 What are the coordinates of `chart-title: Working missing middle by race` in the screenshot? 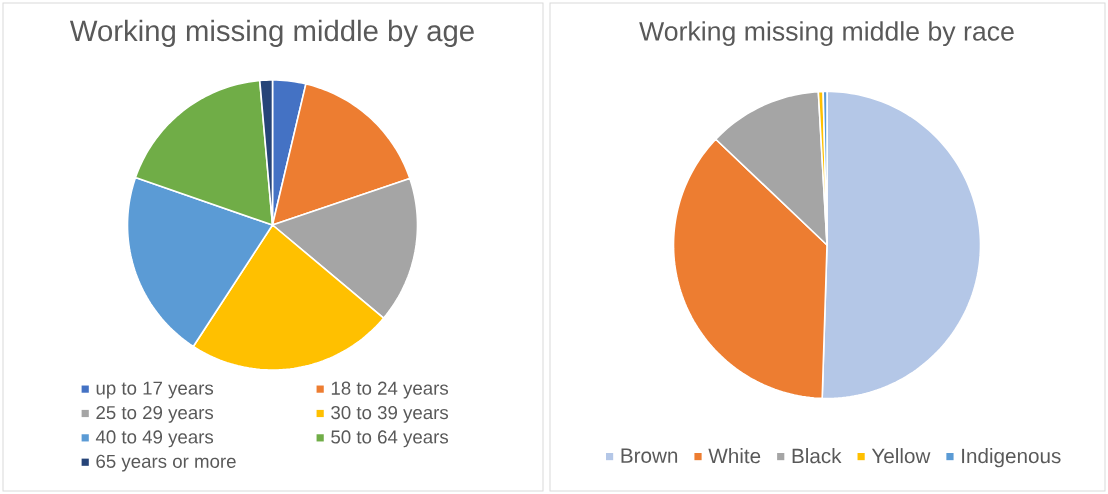 It's located at (826, 34).